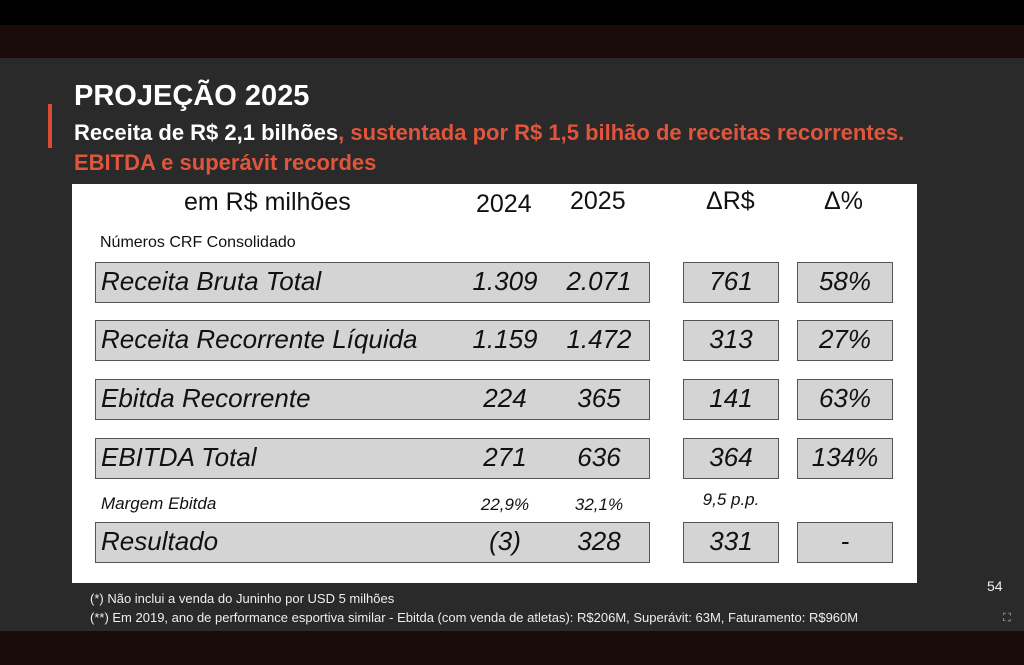  I want to click on table-row-3-pct-box, so click(845, 458).